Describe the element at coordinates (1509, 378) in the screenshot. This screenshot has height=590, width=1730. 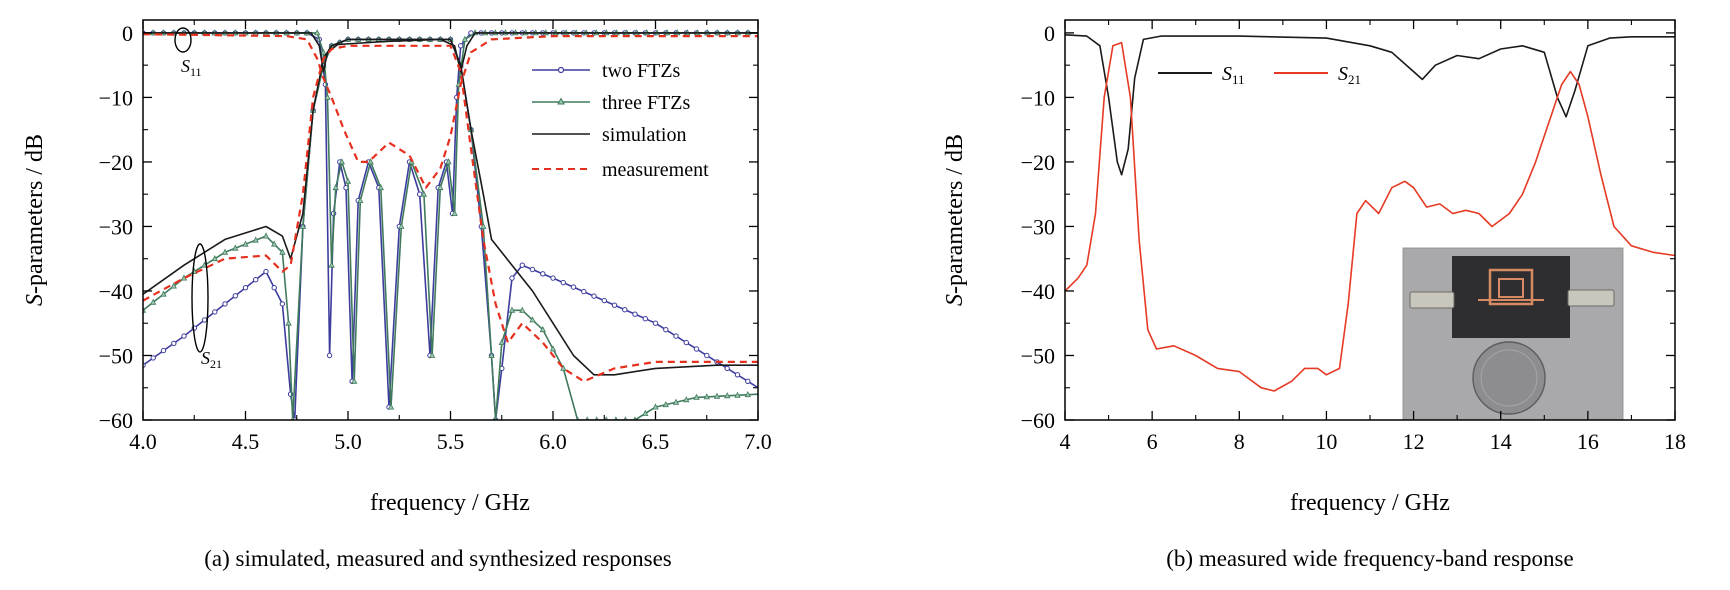
I see `coin-rim` at that location.